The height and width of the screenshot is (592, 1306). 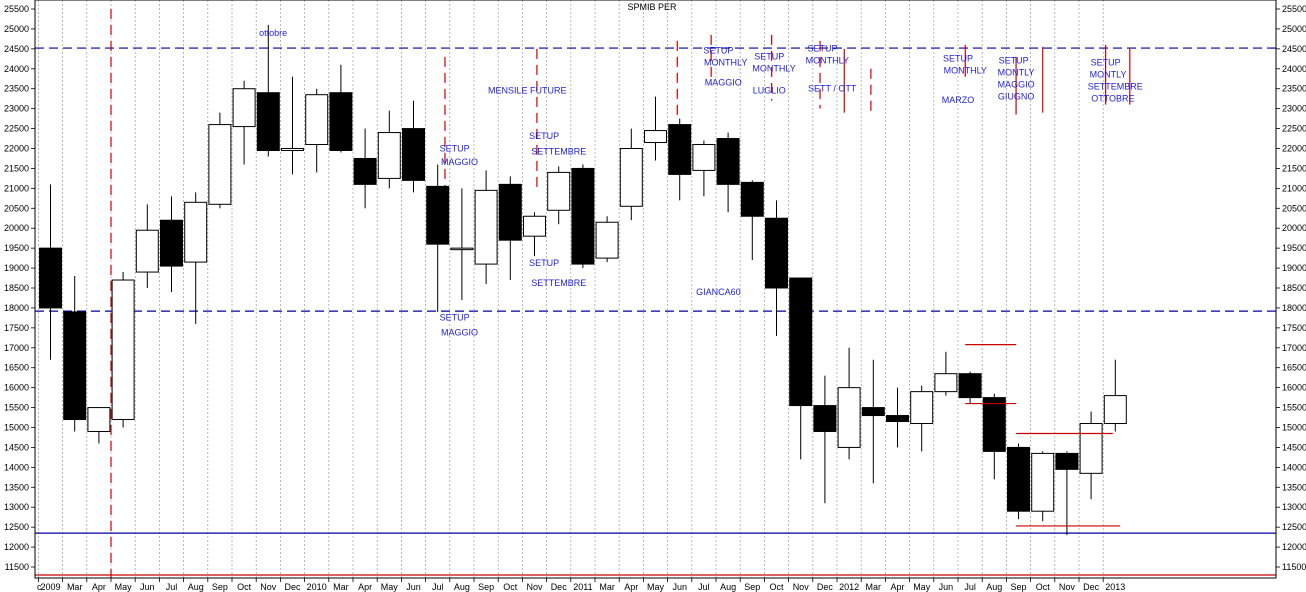 What do you see at coordinates (582, 587) in the screenshot?
I see `x-tick-label: 2011` at bounding box center [582, 587].